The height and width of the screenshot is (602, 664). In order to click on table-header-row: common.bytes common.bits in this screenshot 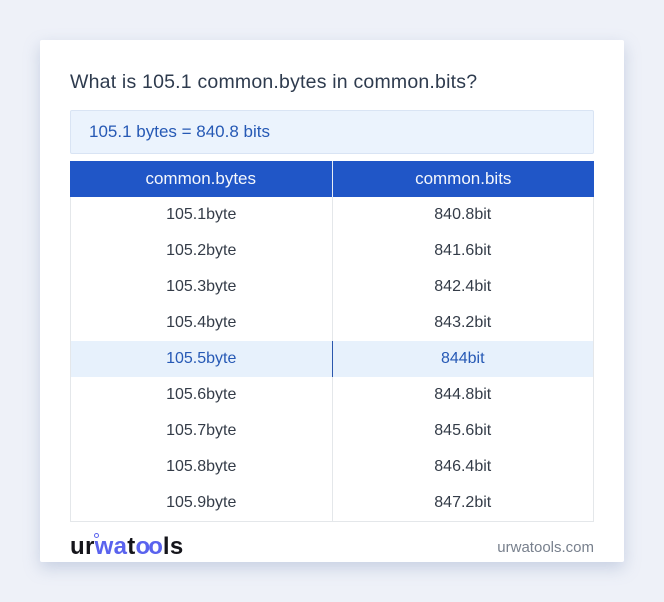, I will do `click(332, 179)`.